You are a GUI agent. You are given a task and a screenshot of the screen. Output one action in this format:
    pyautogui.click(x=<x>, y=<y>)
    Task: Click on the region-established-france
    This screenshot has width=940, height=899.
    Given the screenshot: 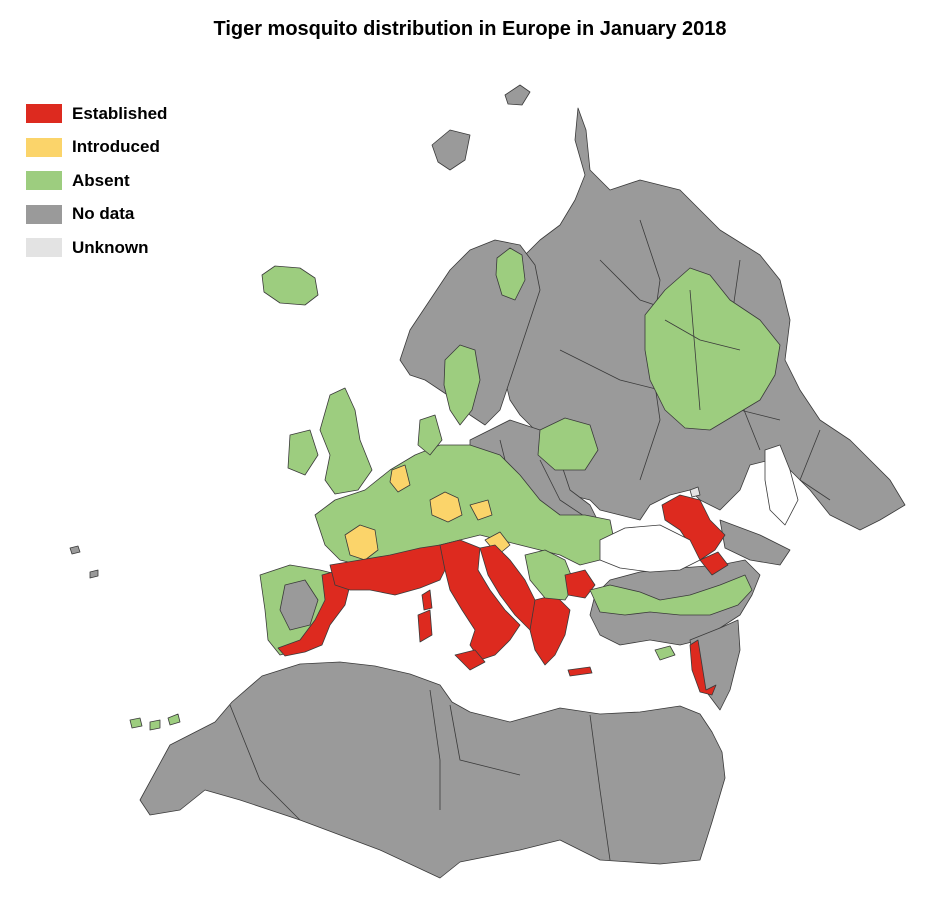 What is the action you would take?
    pyautogui.click(x=390, y=570)
    